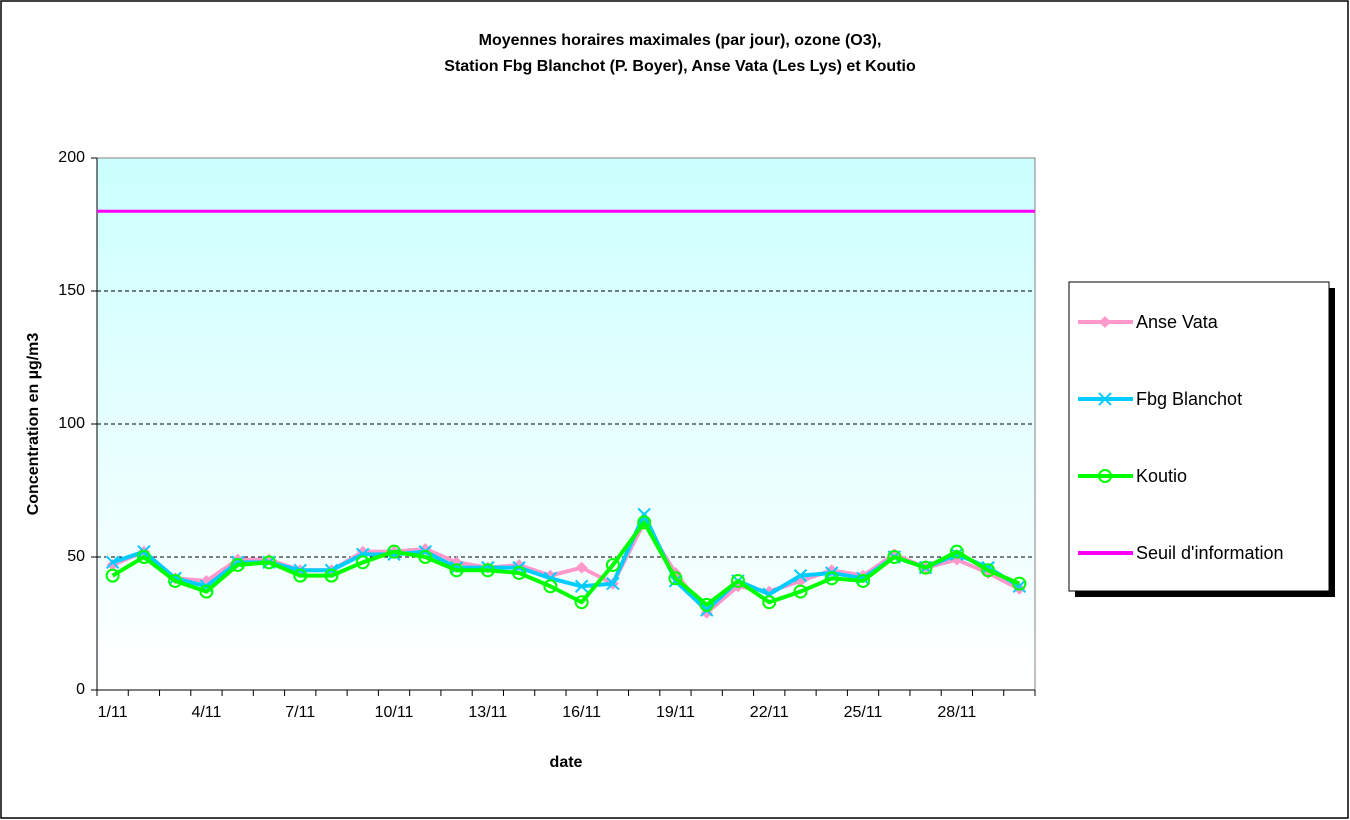  I want to click on legend-label: Fbg Blanchot, so click(1189, 399).